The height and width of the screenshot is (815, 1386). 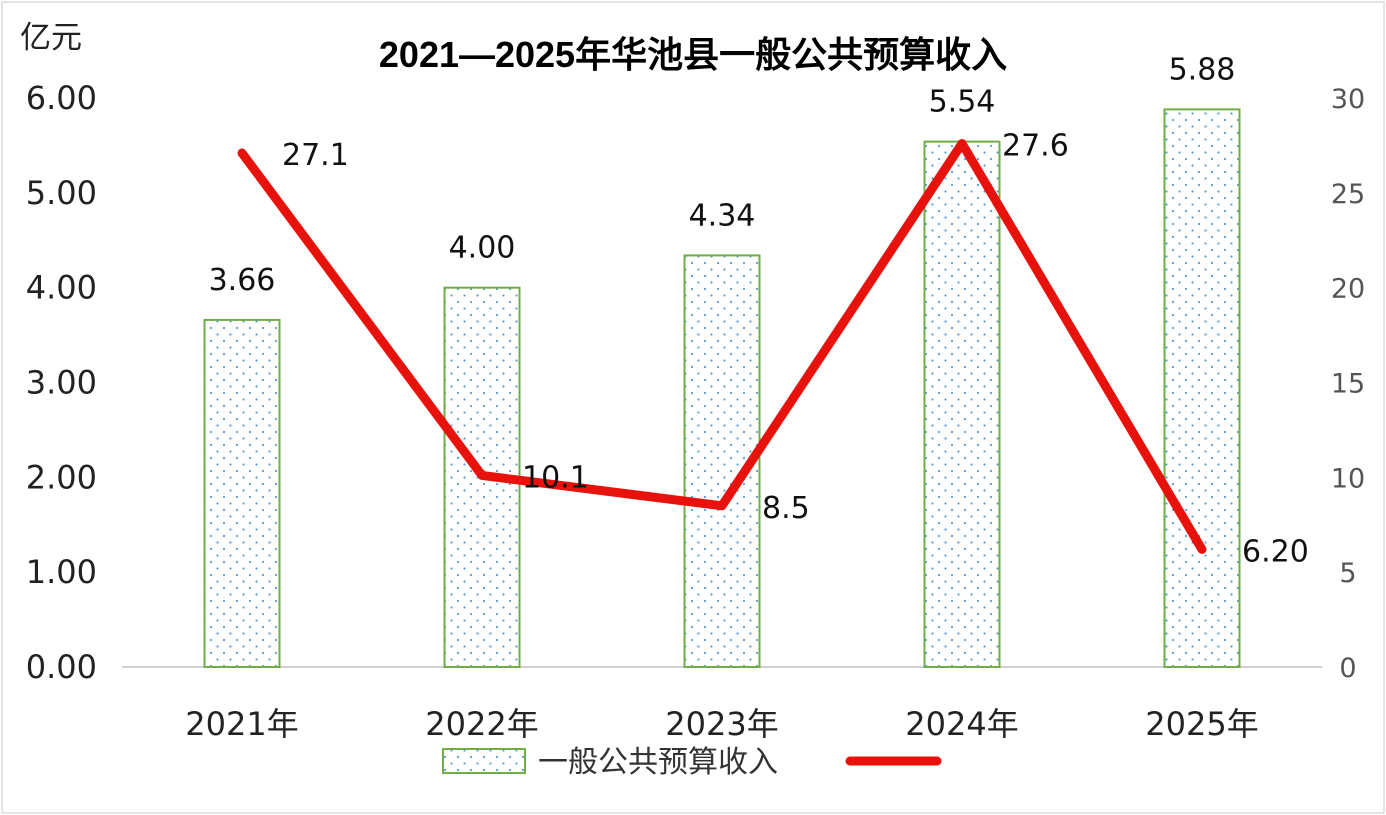 I want to click on category-label: 2025年, so click(x=1201, y=724).